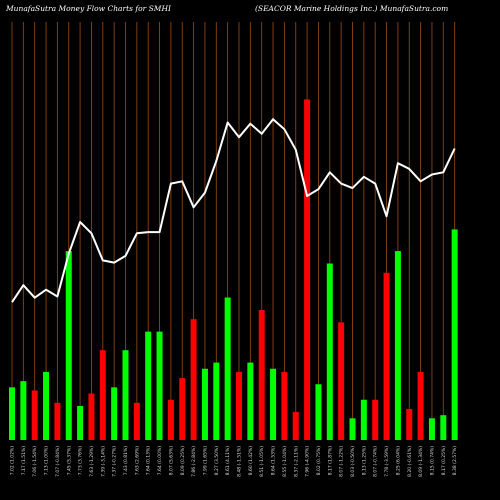  What do you see at coordinates (455, 461) in the screenshot?
I see `x-tick-label: 8.38 (2.57%)` at bounding box center [455, 461].